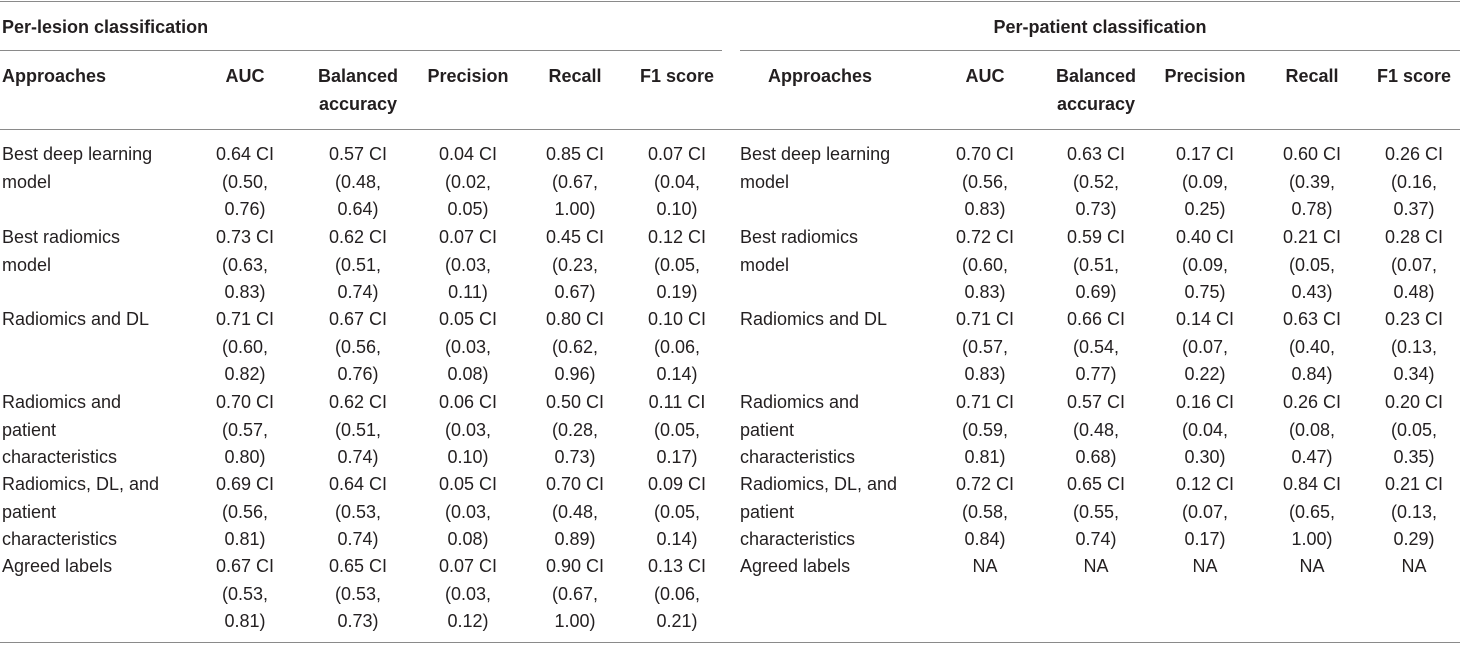 This screenshot has width=1460, height=645. I want to click on patient-header-balanced-accuracy: Balanced accuracy, so click(1096, 90).